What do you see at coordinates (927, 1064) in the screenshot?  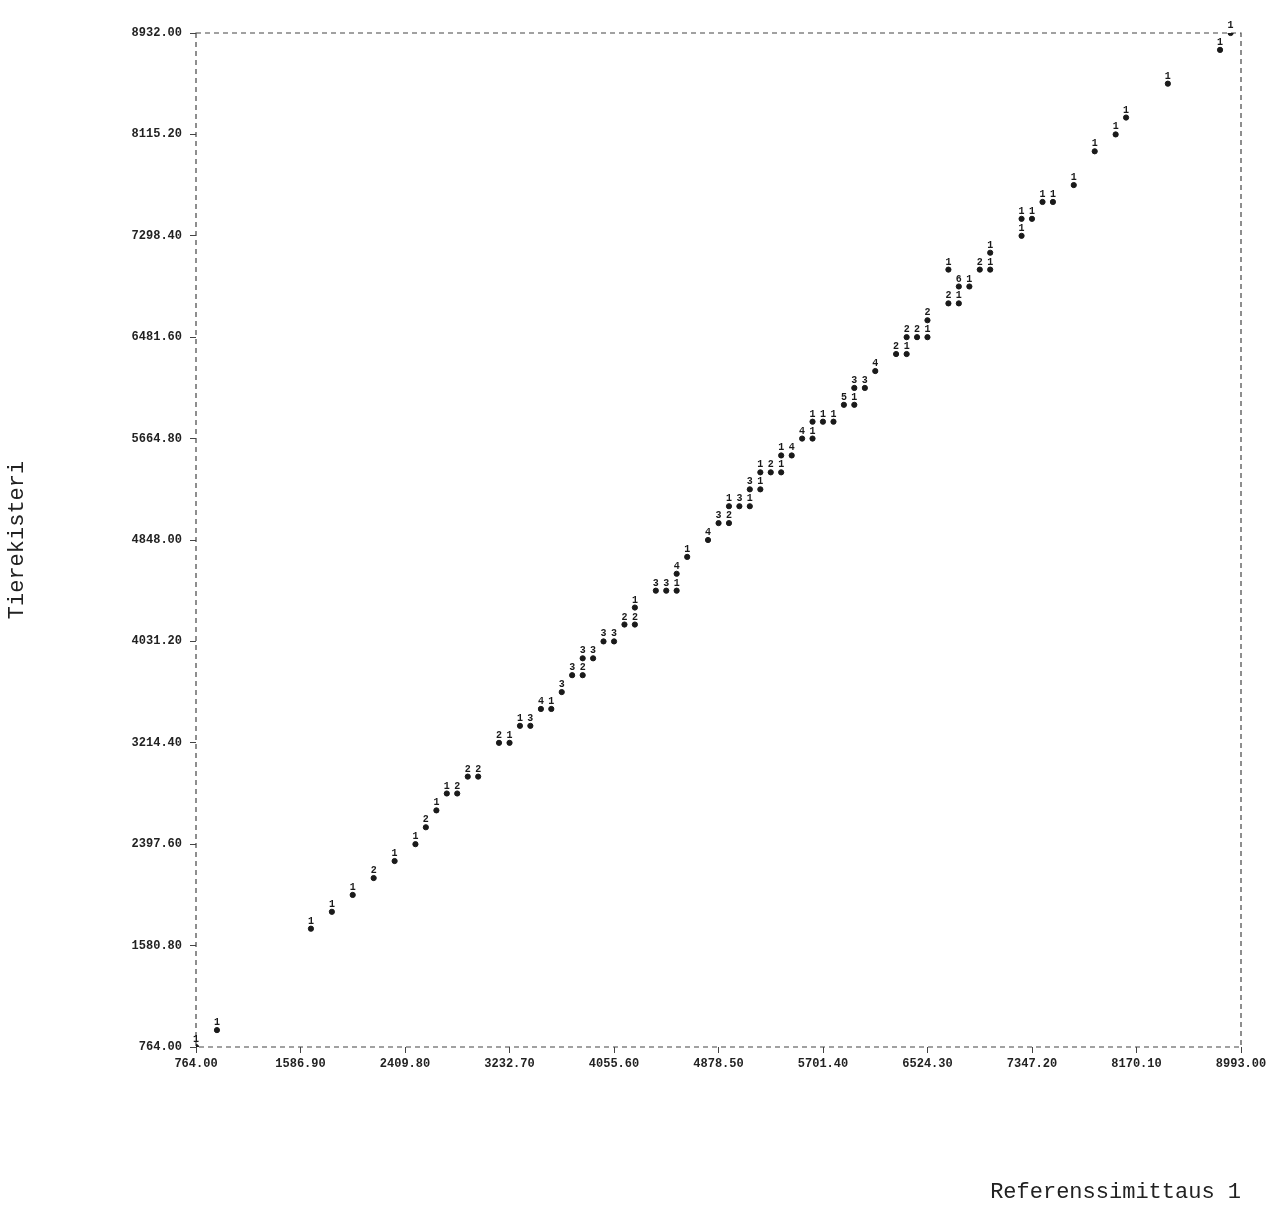 I see `x-tick-label: 6524.30` at bounding box center [927, 1064].